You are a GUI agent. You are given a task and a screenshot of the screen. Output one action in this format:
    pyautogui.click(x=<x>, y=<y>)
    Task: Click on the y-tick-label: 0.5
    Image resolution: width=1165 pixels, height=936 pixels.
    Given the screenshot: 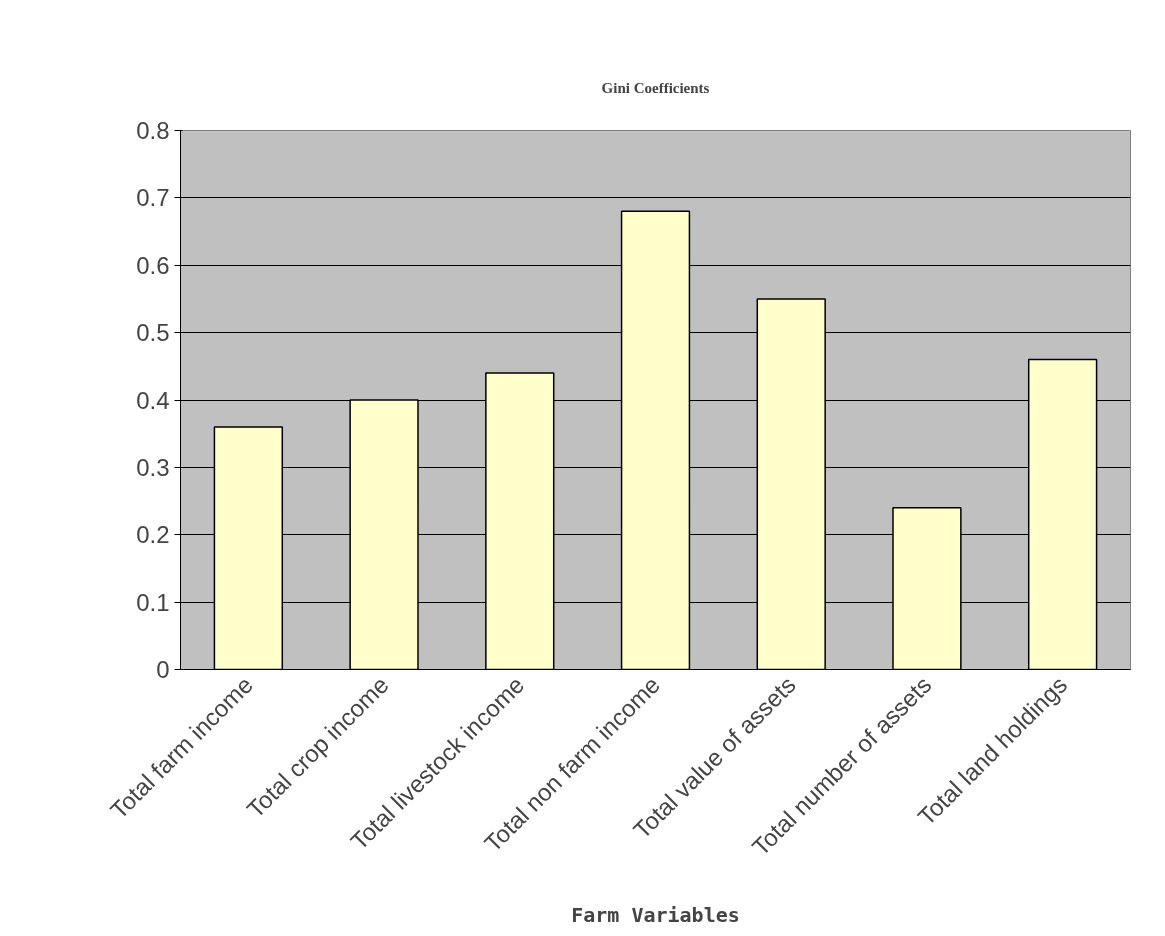 What is the action you would take?
    pyautogui.click(x=153, y=333)
    